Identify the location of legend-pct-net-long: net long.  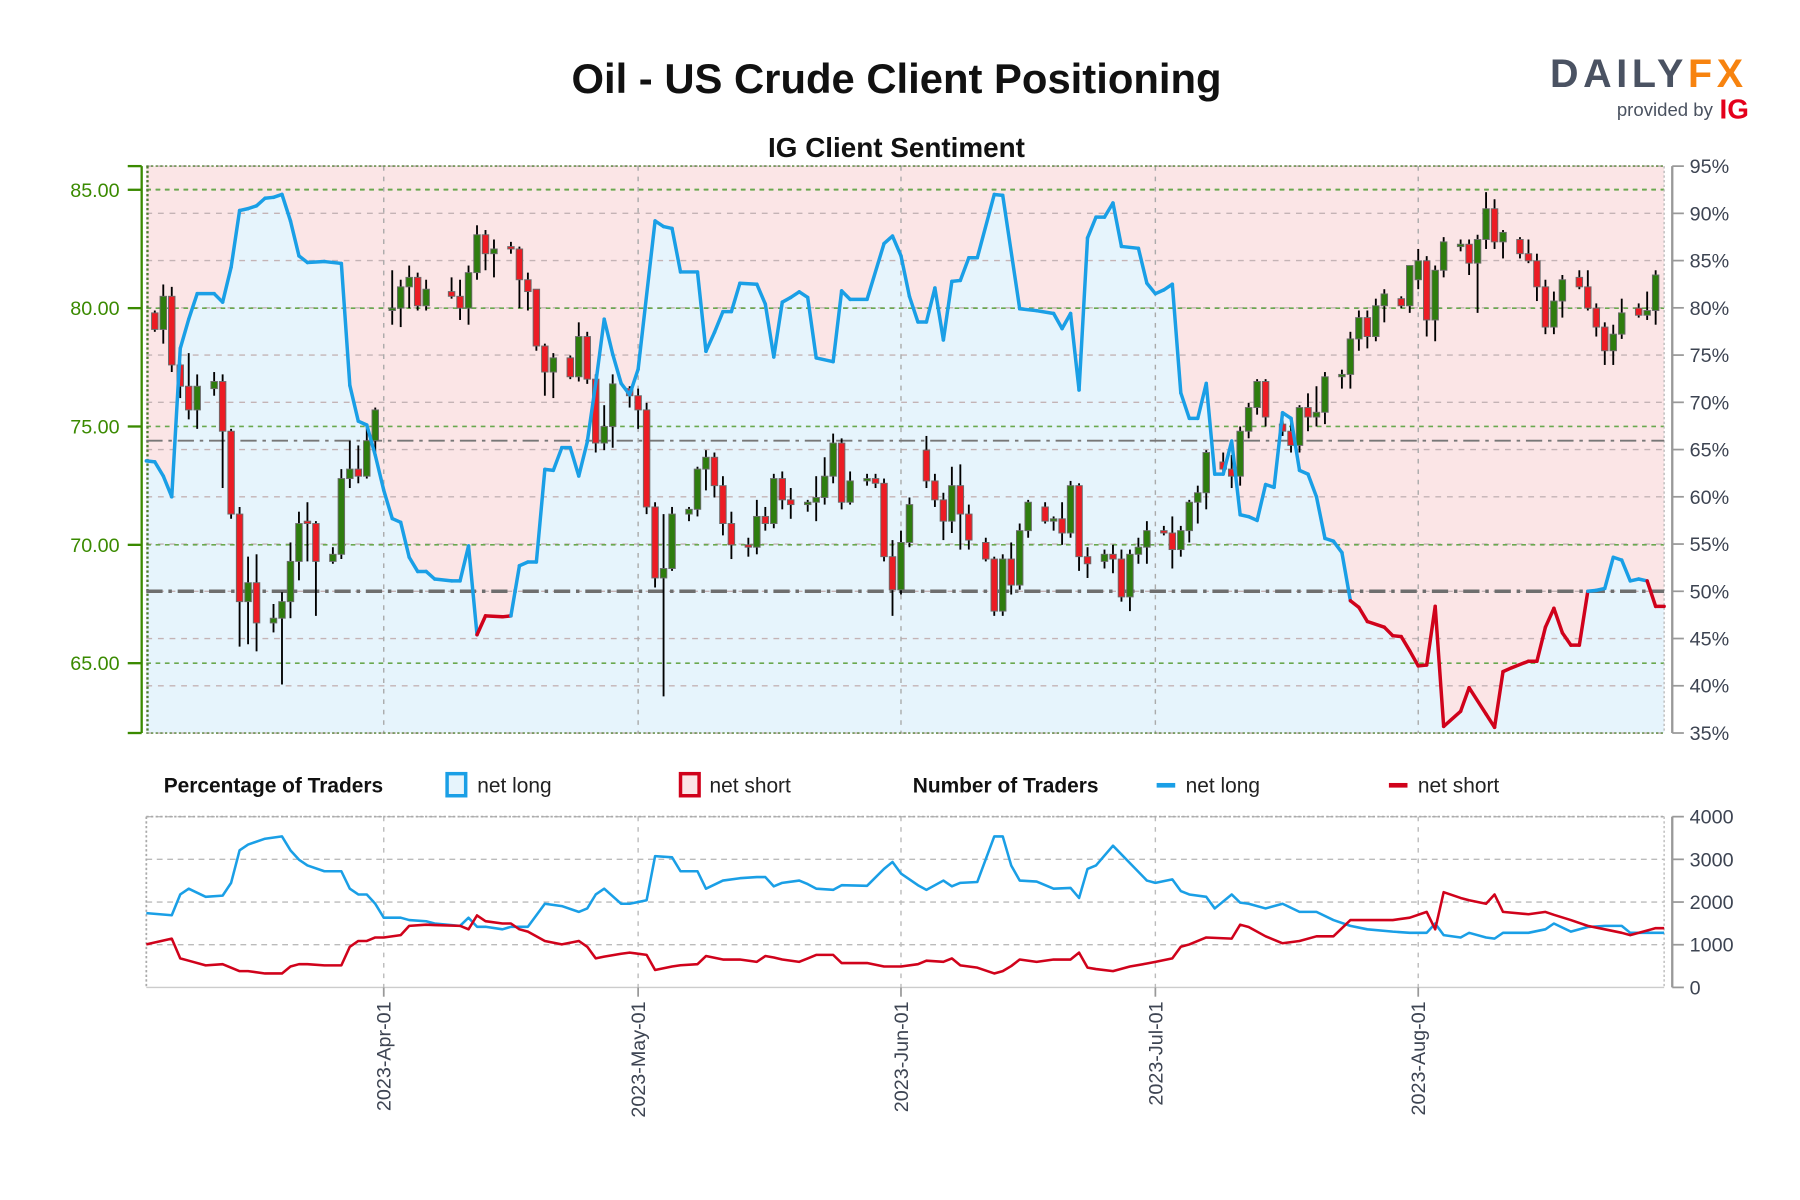
(514, 785).